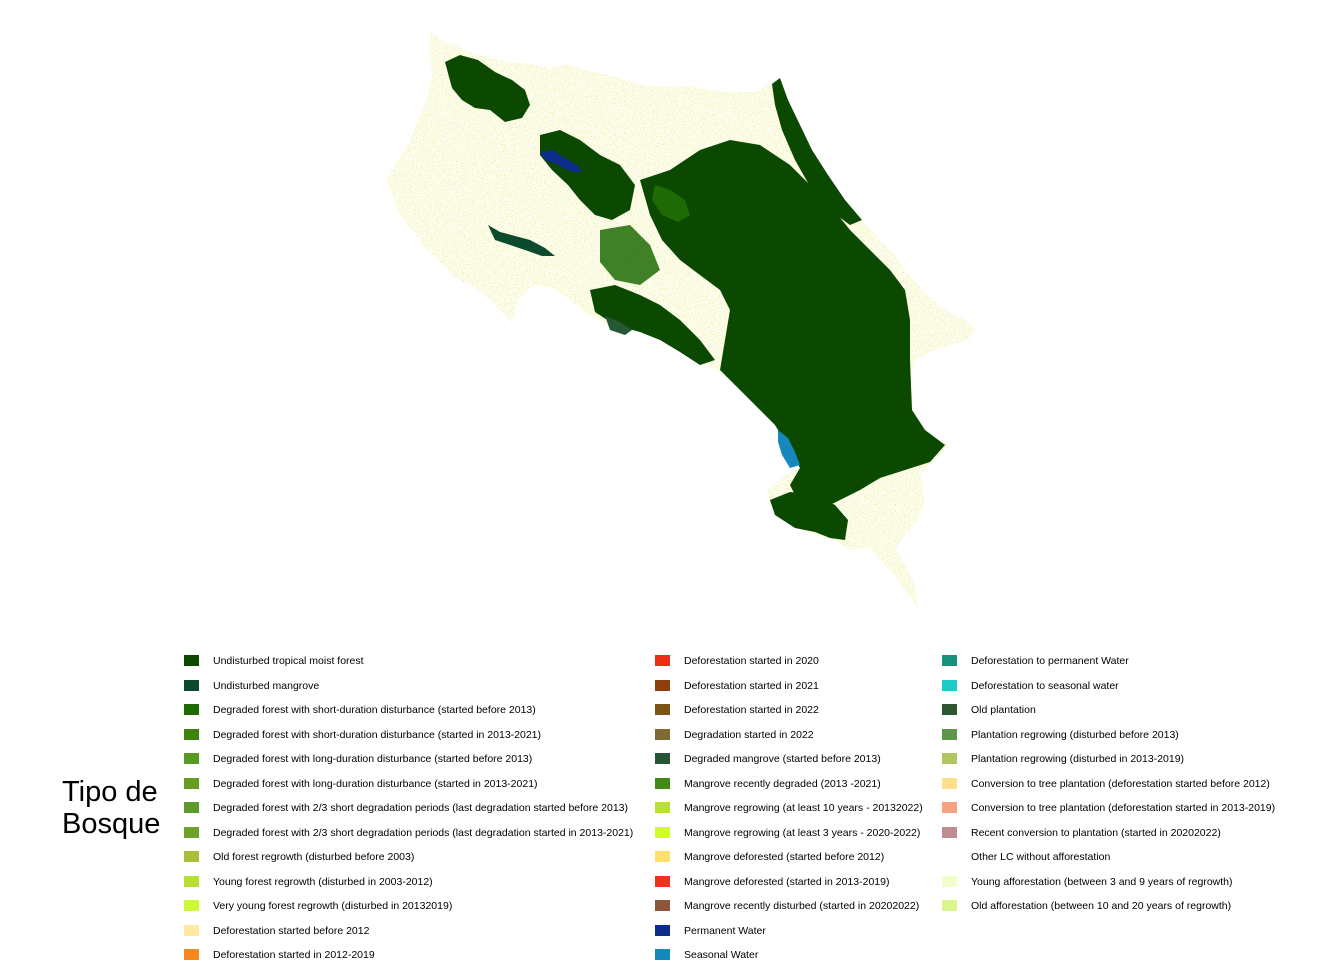  What do you see at coordinates (782, 783) in the screenshot?
I see `legend-label: Mangrove recently degraded (2013 -2021)` at bounding box center [782, 783].